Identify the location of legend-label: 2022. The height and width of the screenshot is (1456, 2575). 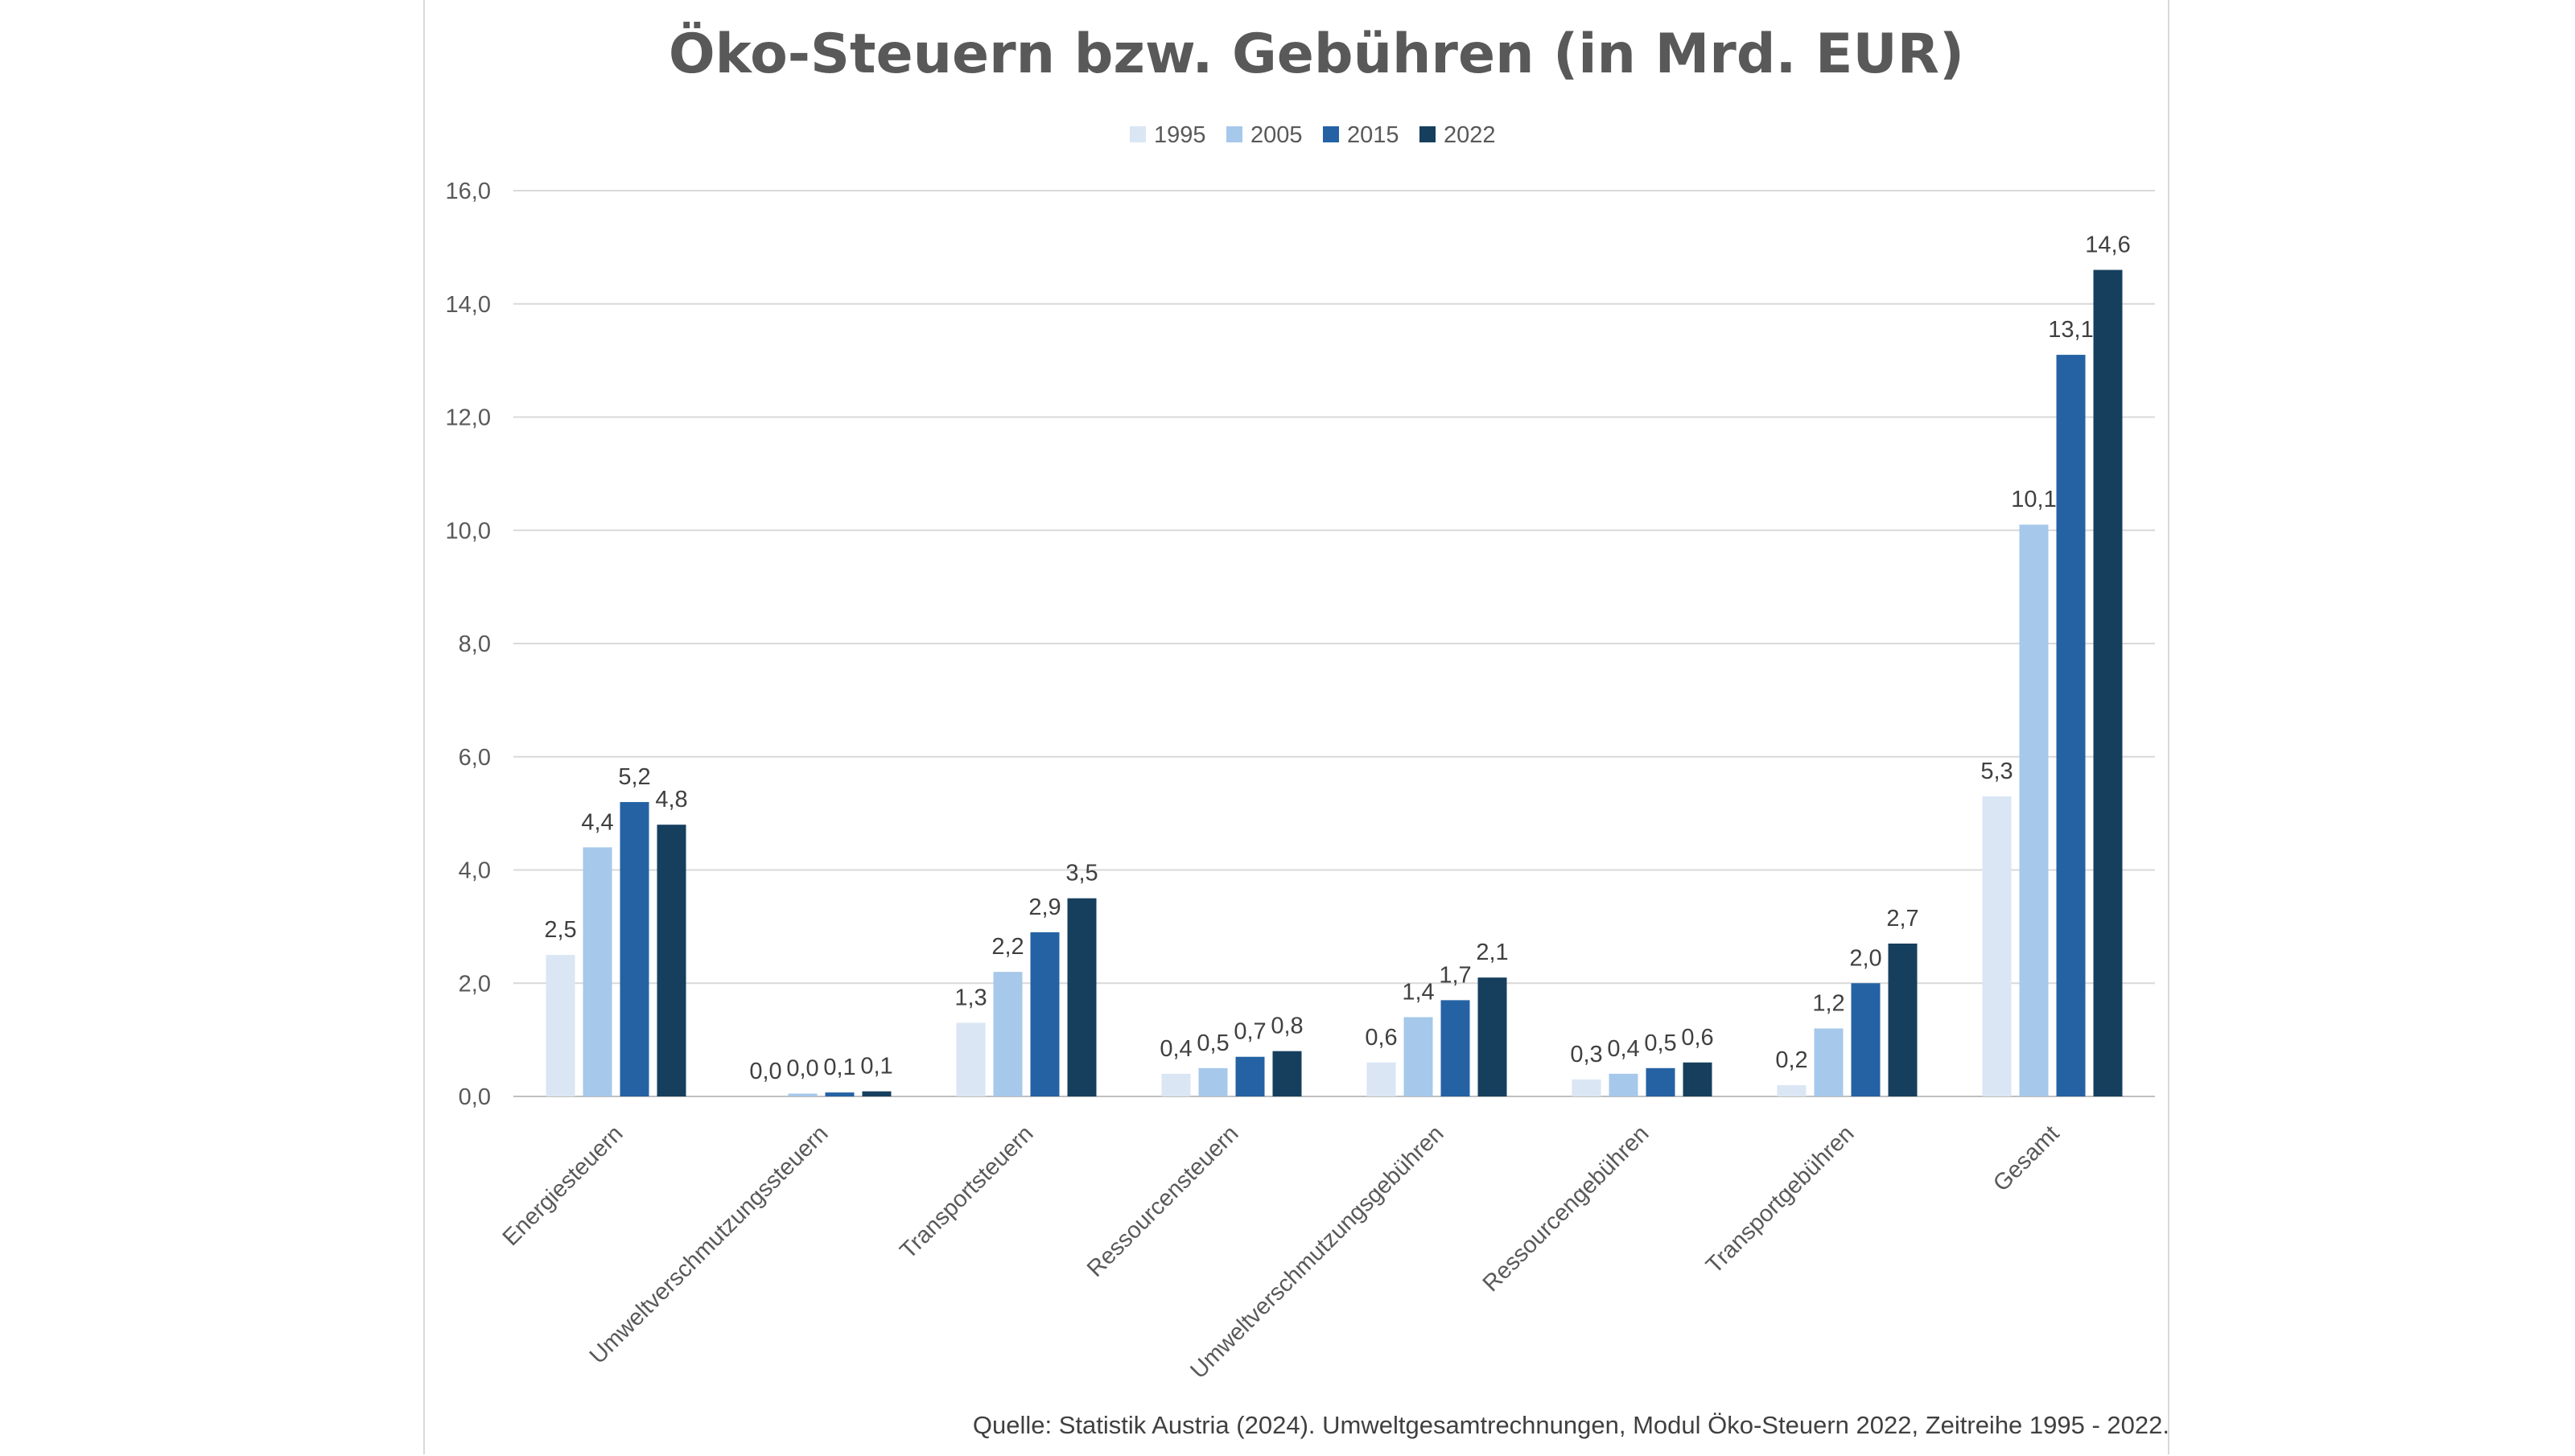
(1470, 135).